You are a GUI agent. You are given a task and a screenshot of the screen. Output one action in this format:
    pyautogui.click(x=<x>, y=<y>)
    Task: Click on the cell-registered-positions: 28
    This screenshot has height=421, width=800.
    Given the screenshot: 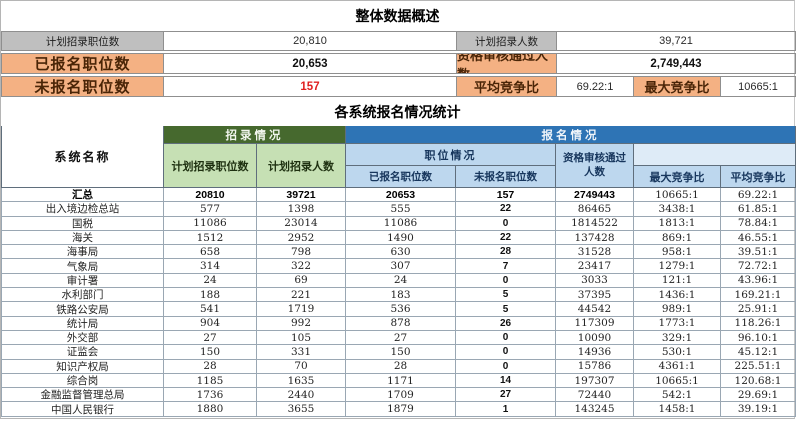 What is the action you would take?
    pyautogui.click(x=401, y=366)
    